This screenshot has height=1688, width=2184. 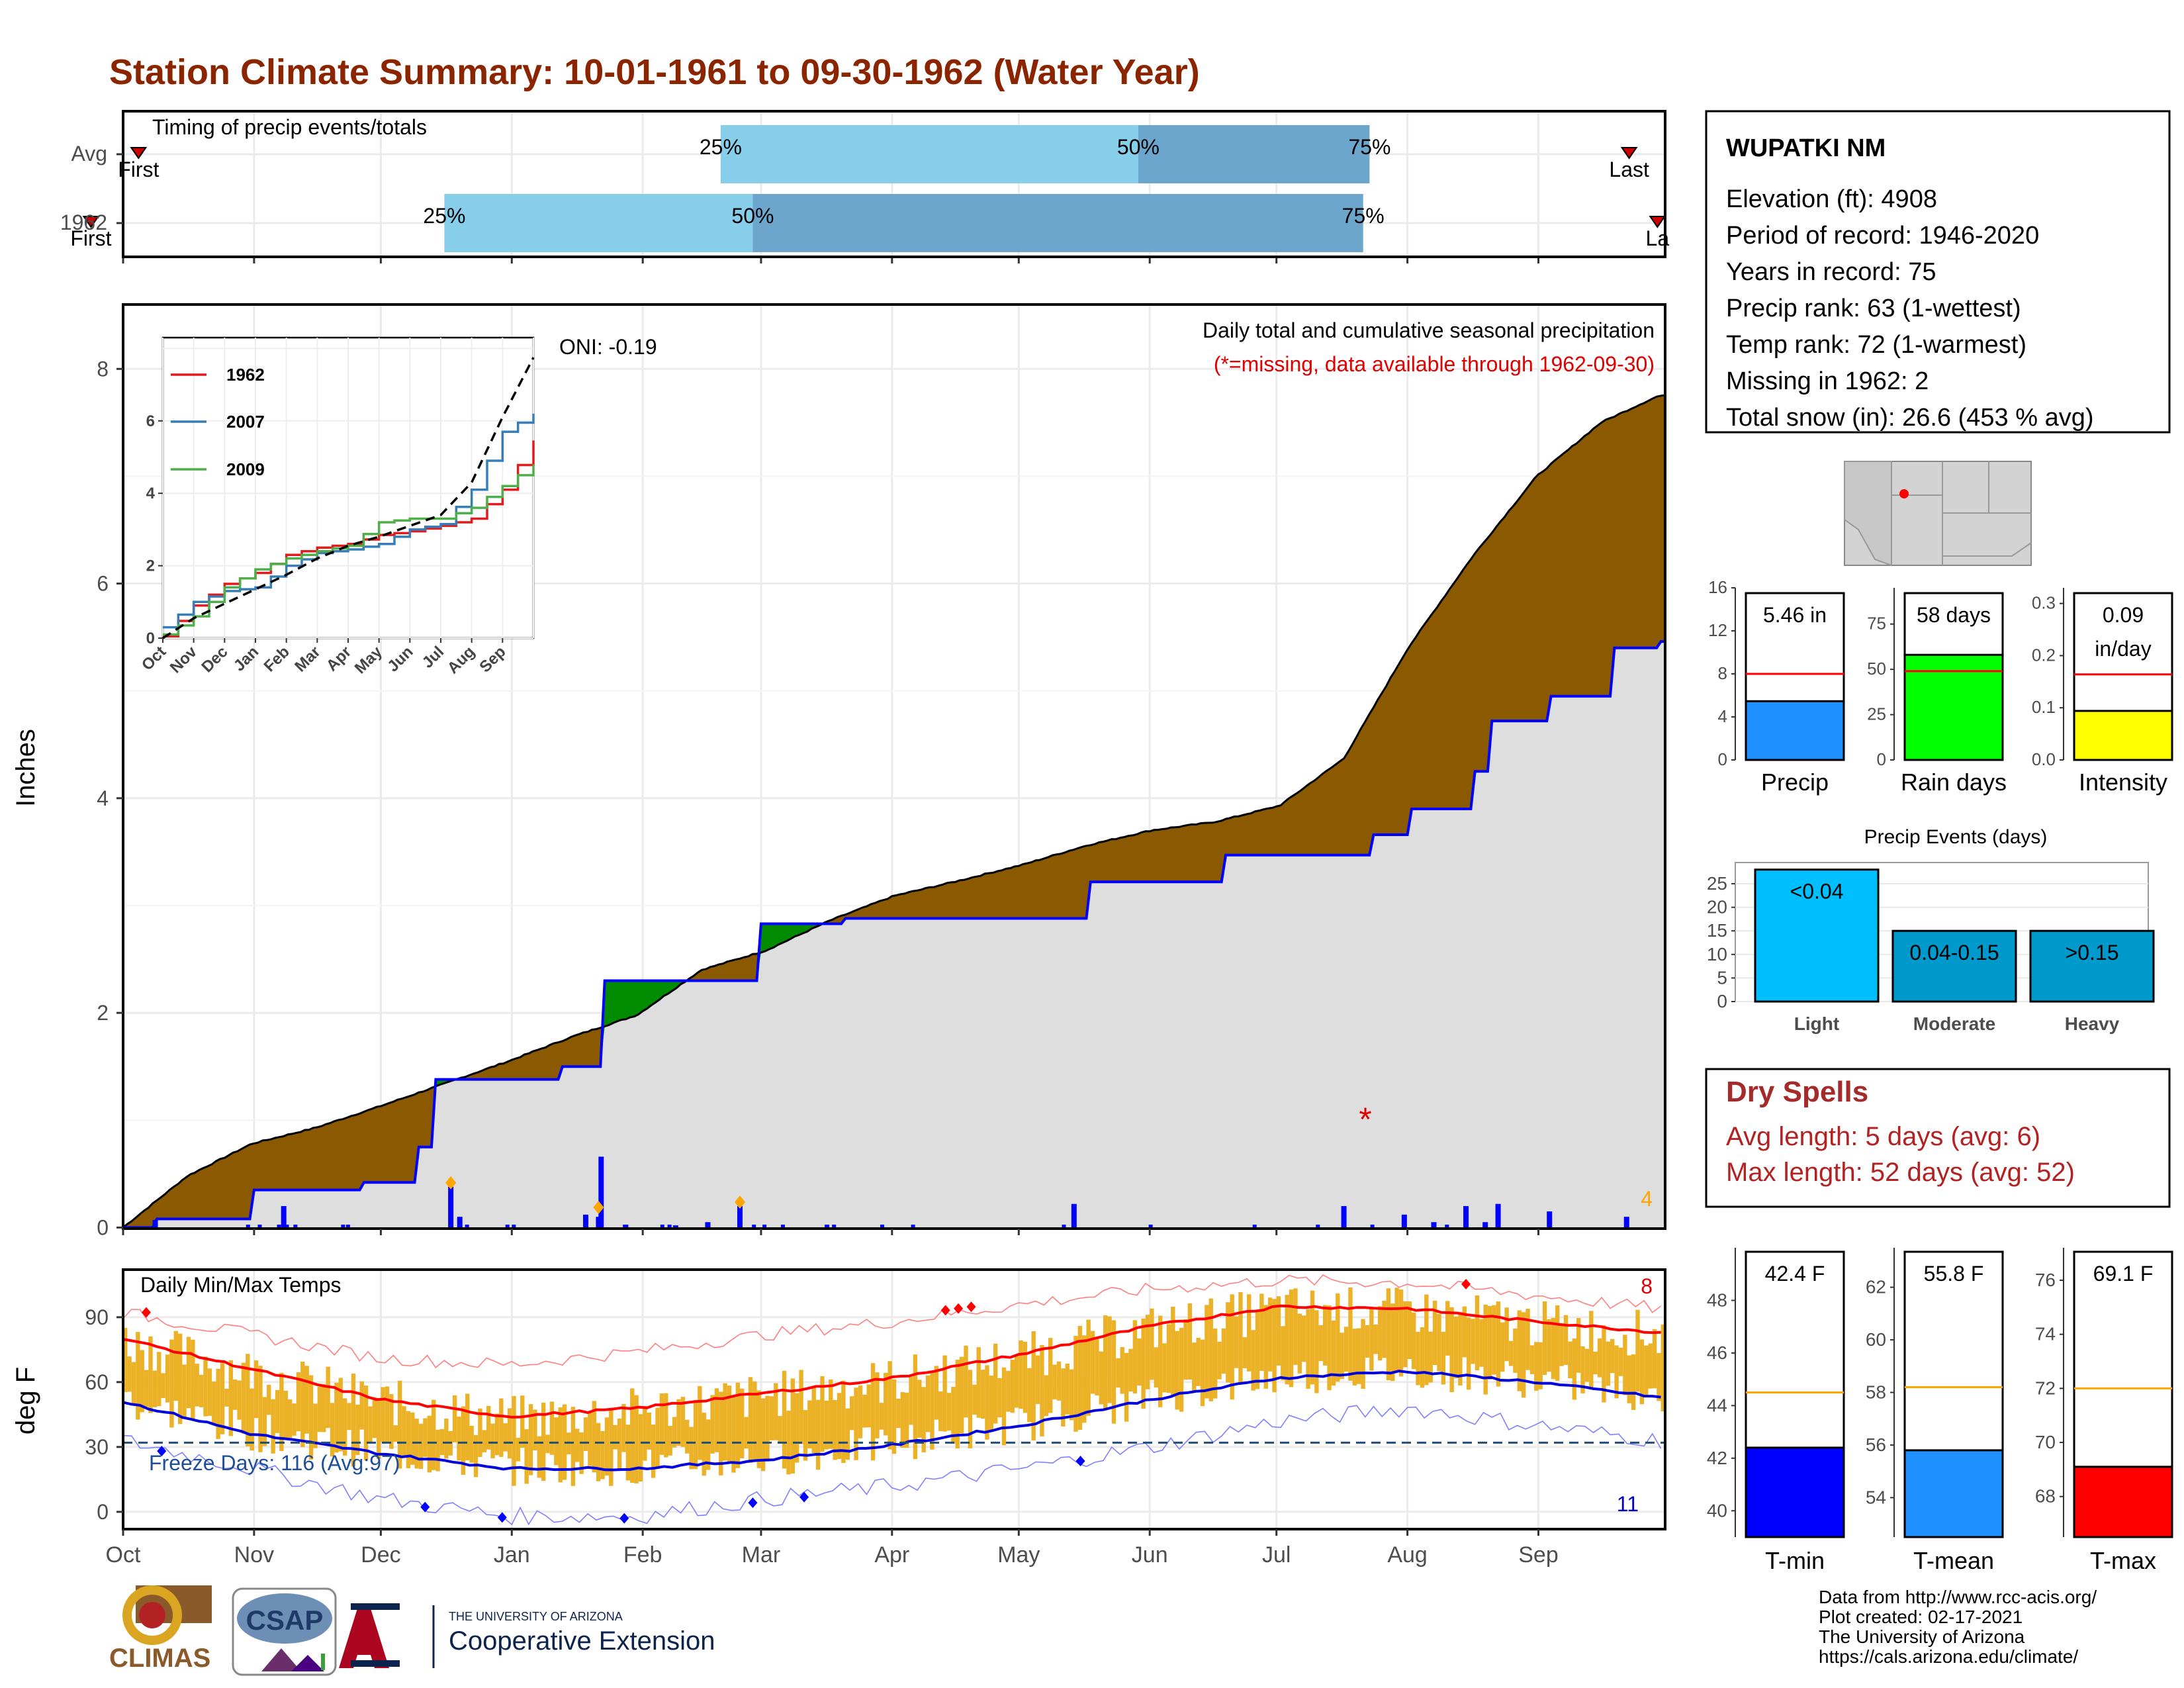 I want to click on events-tick-label: 0, so click(x=1722, y=1001).